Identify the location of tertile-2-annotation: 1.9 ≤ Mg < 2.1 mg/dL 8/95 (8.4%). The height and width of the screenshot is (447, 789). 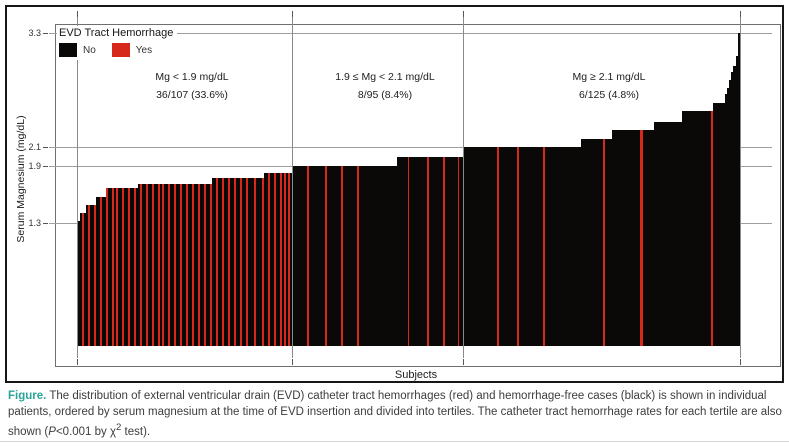
(385, 86).